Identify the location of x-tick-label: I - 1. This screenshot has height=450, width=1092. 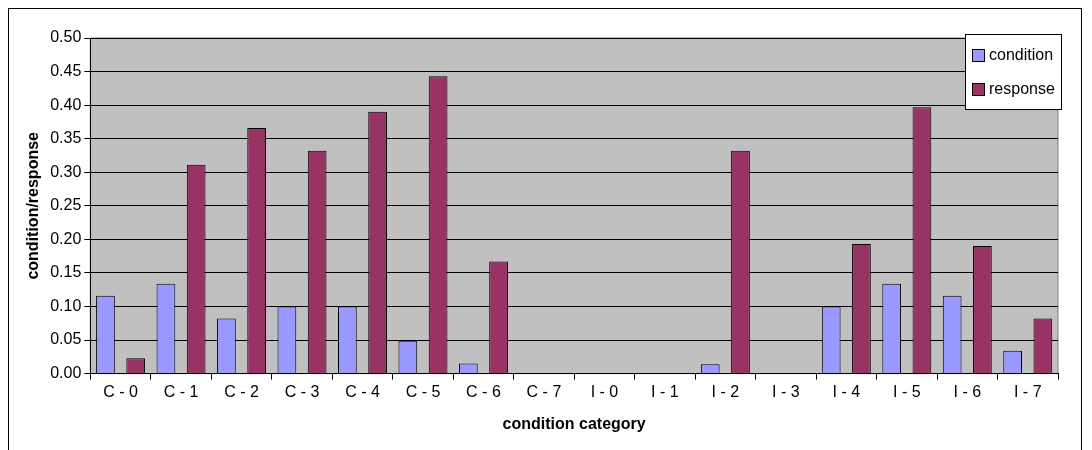
(665, 391).